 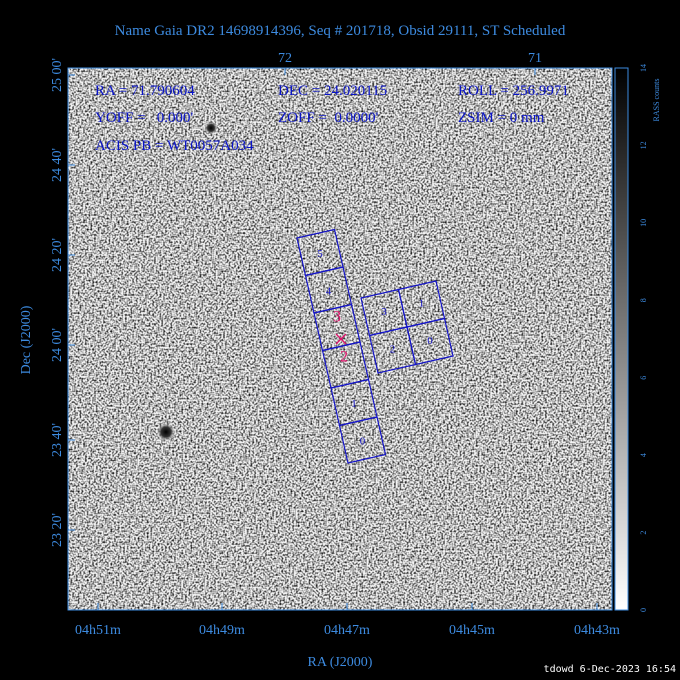 What do you see at coordinates (643, 300) in the screenshot?
I see `colorbar-tick-label: 8` at bounding box center [643, 300].